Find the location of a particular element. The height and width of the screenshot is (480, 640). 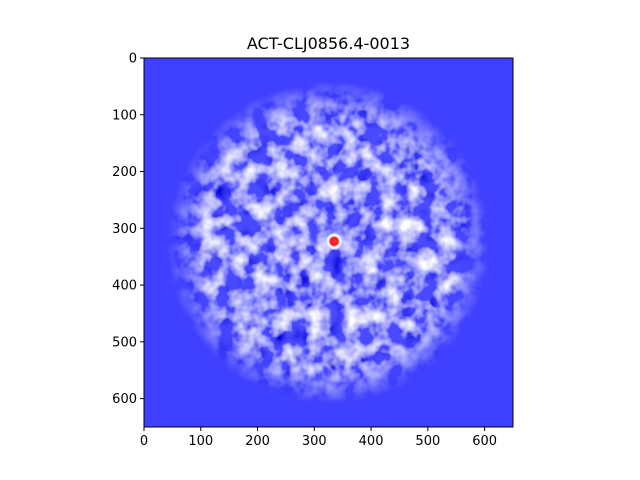

y-tick-label: 0 is located at coordinates (133, 59).